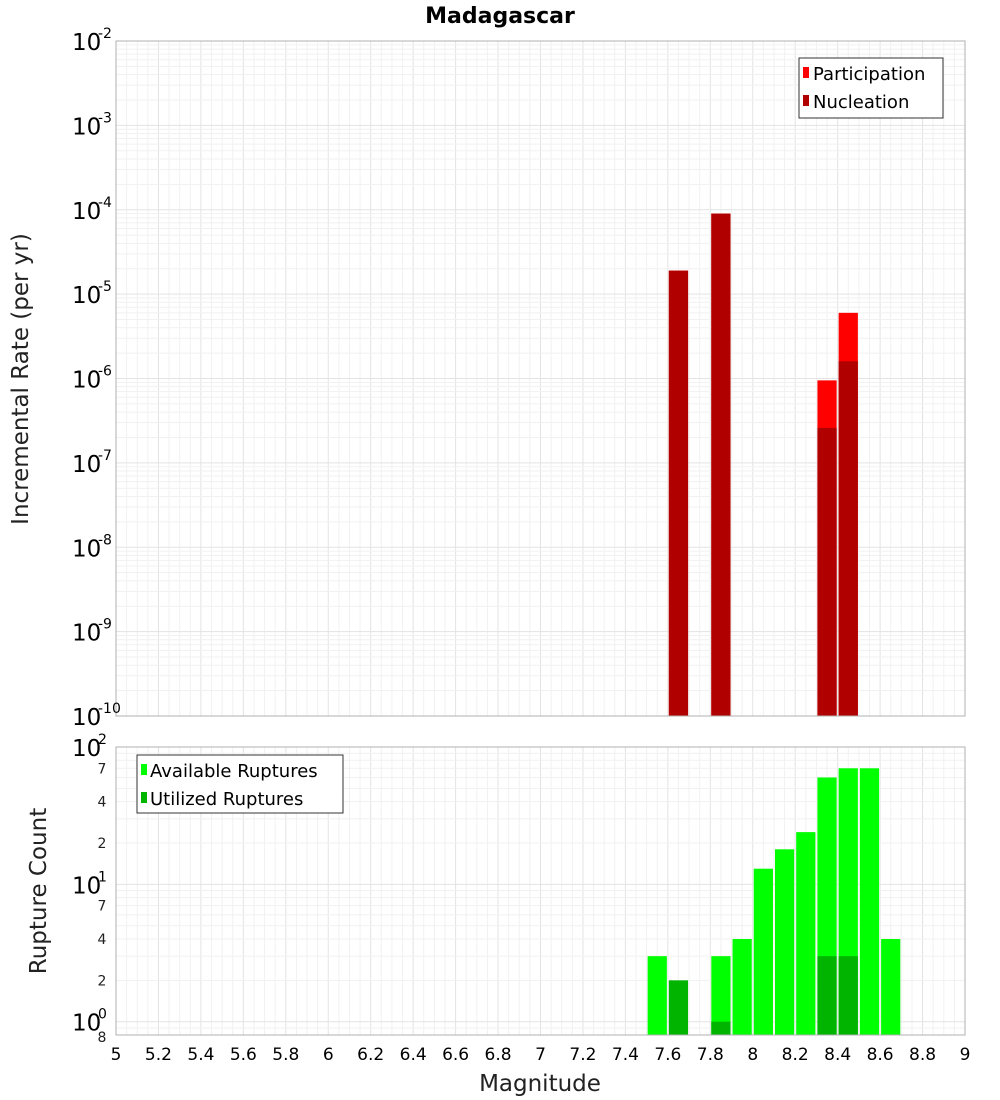  I want to click on y-tick-exponent: -5, so click(105, 287).